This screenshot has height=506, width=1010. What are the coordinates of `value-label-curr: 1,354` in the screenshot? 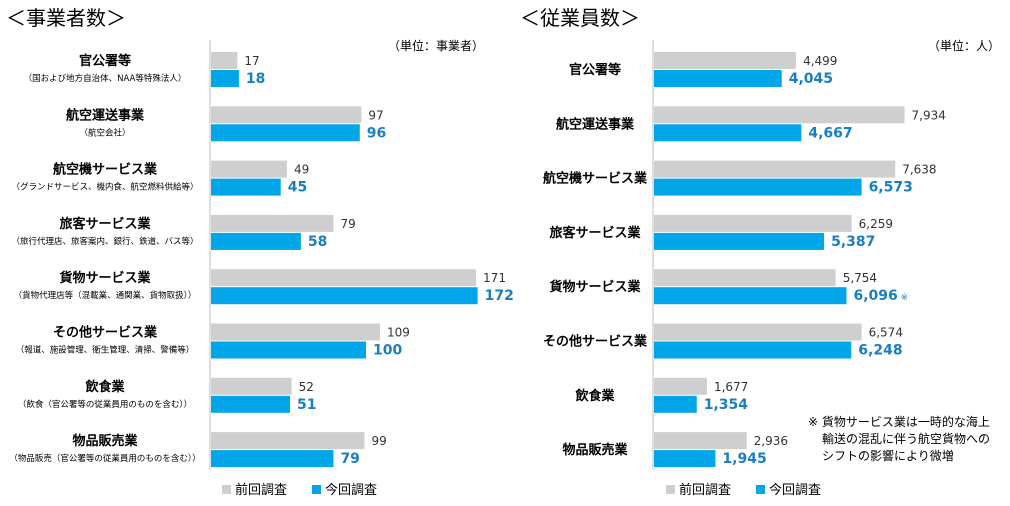 It's located at (726, 405).